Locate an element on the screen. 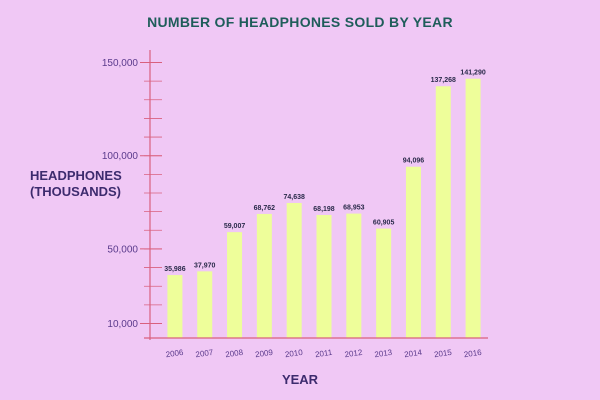 This screenshot has width=600, height=400. bar-2006 is located at coordinates (175, 306).